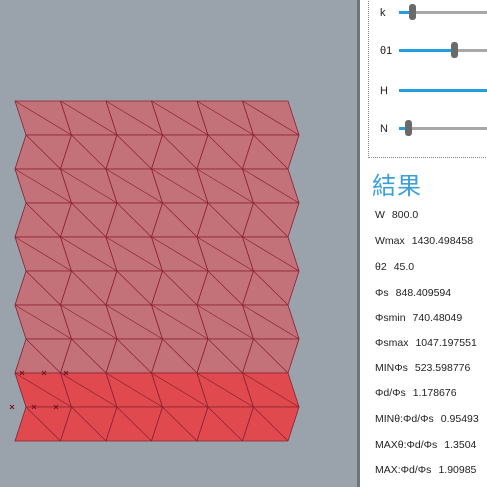 The height and width of the screenshot is (487, 487). I want to click on result-label: Φs, so click(382, 293).